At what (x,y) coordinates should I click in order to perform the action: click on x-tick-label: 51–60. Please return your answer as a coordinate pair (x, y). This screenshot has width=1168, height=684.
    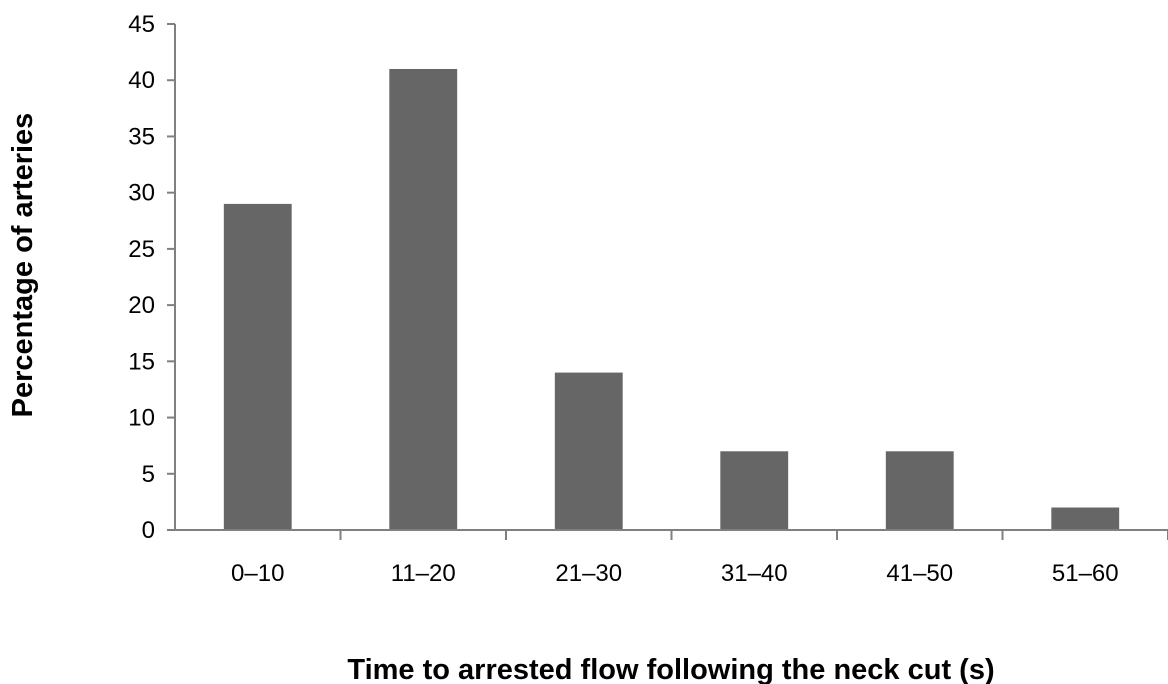
    Looking at the image, I should click on (1085, 573).